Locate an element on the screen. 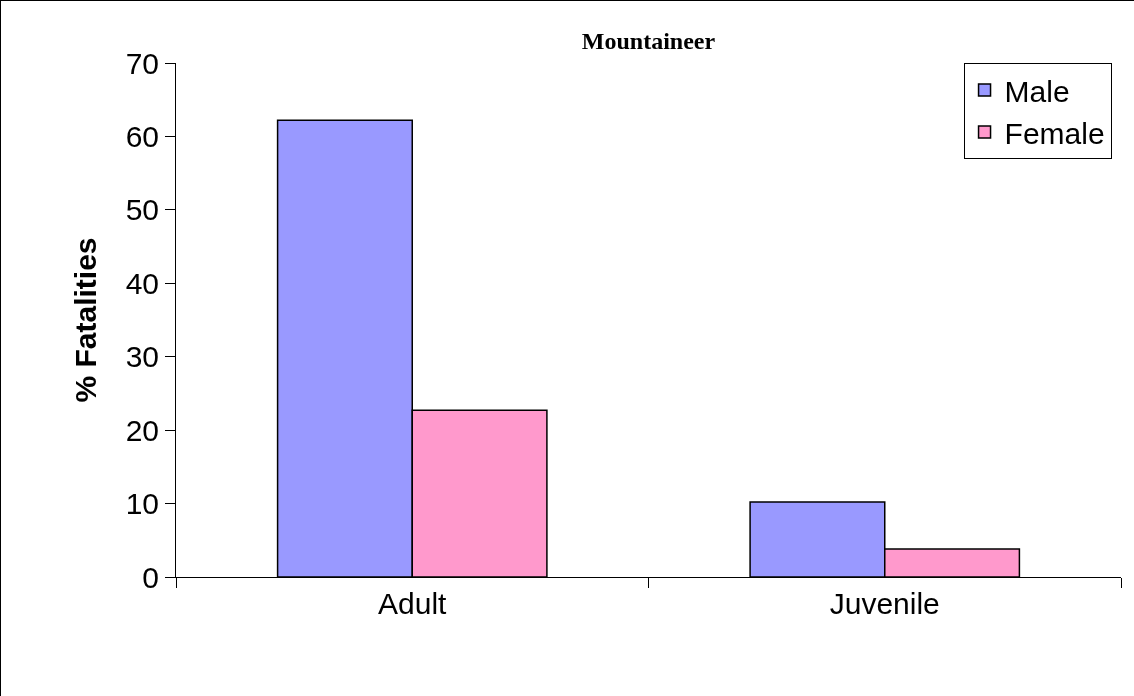  y-tick-label: 20 is located at coordinates (142, 430).